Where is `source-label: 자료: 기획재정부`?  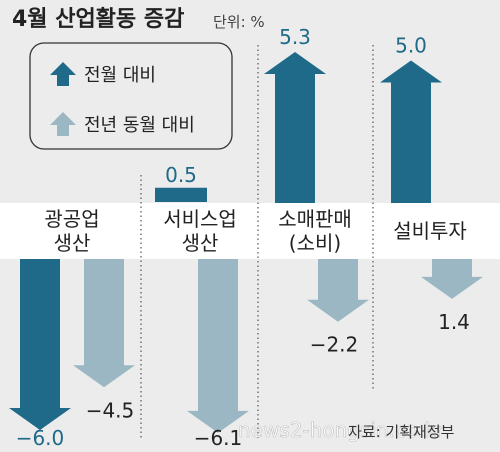
source-label: 자료: 기획재정부 is located at coordinates (401, 432).